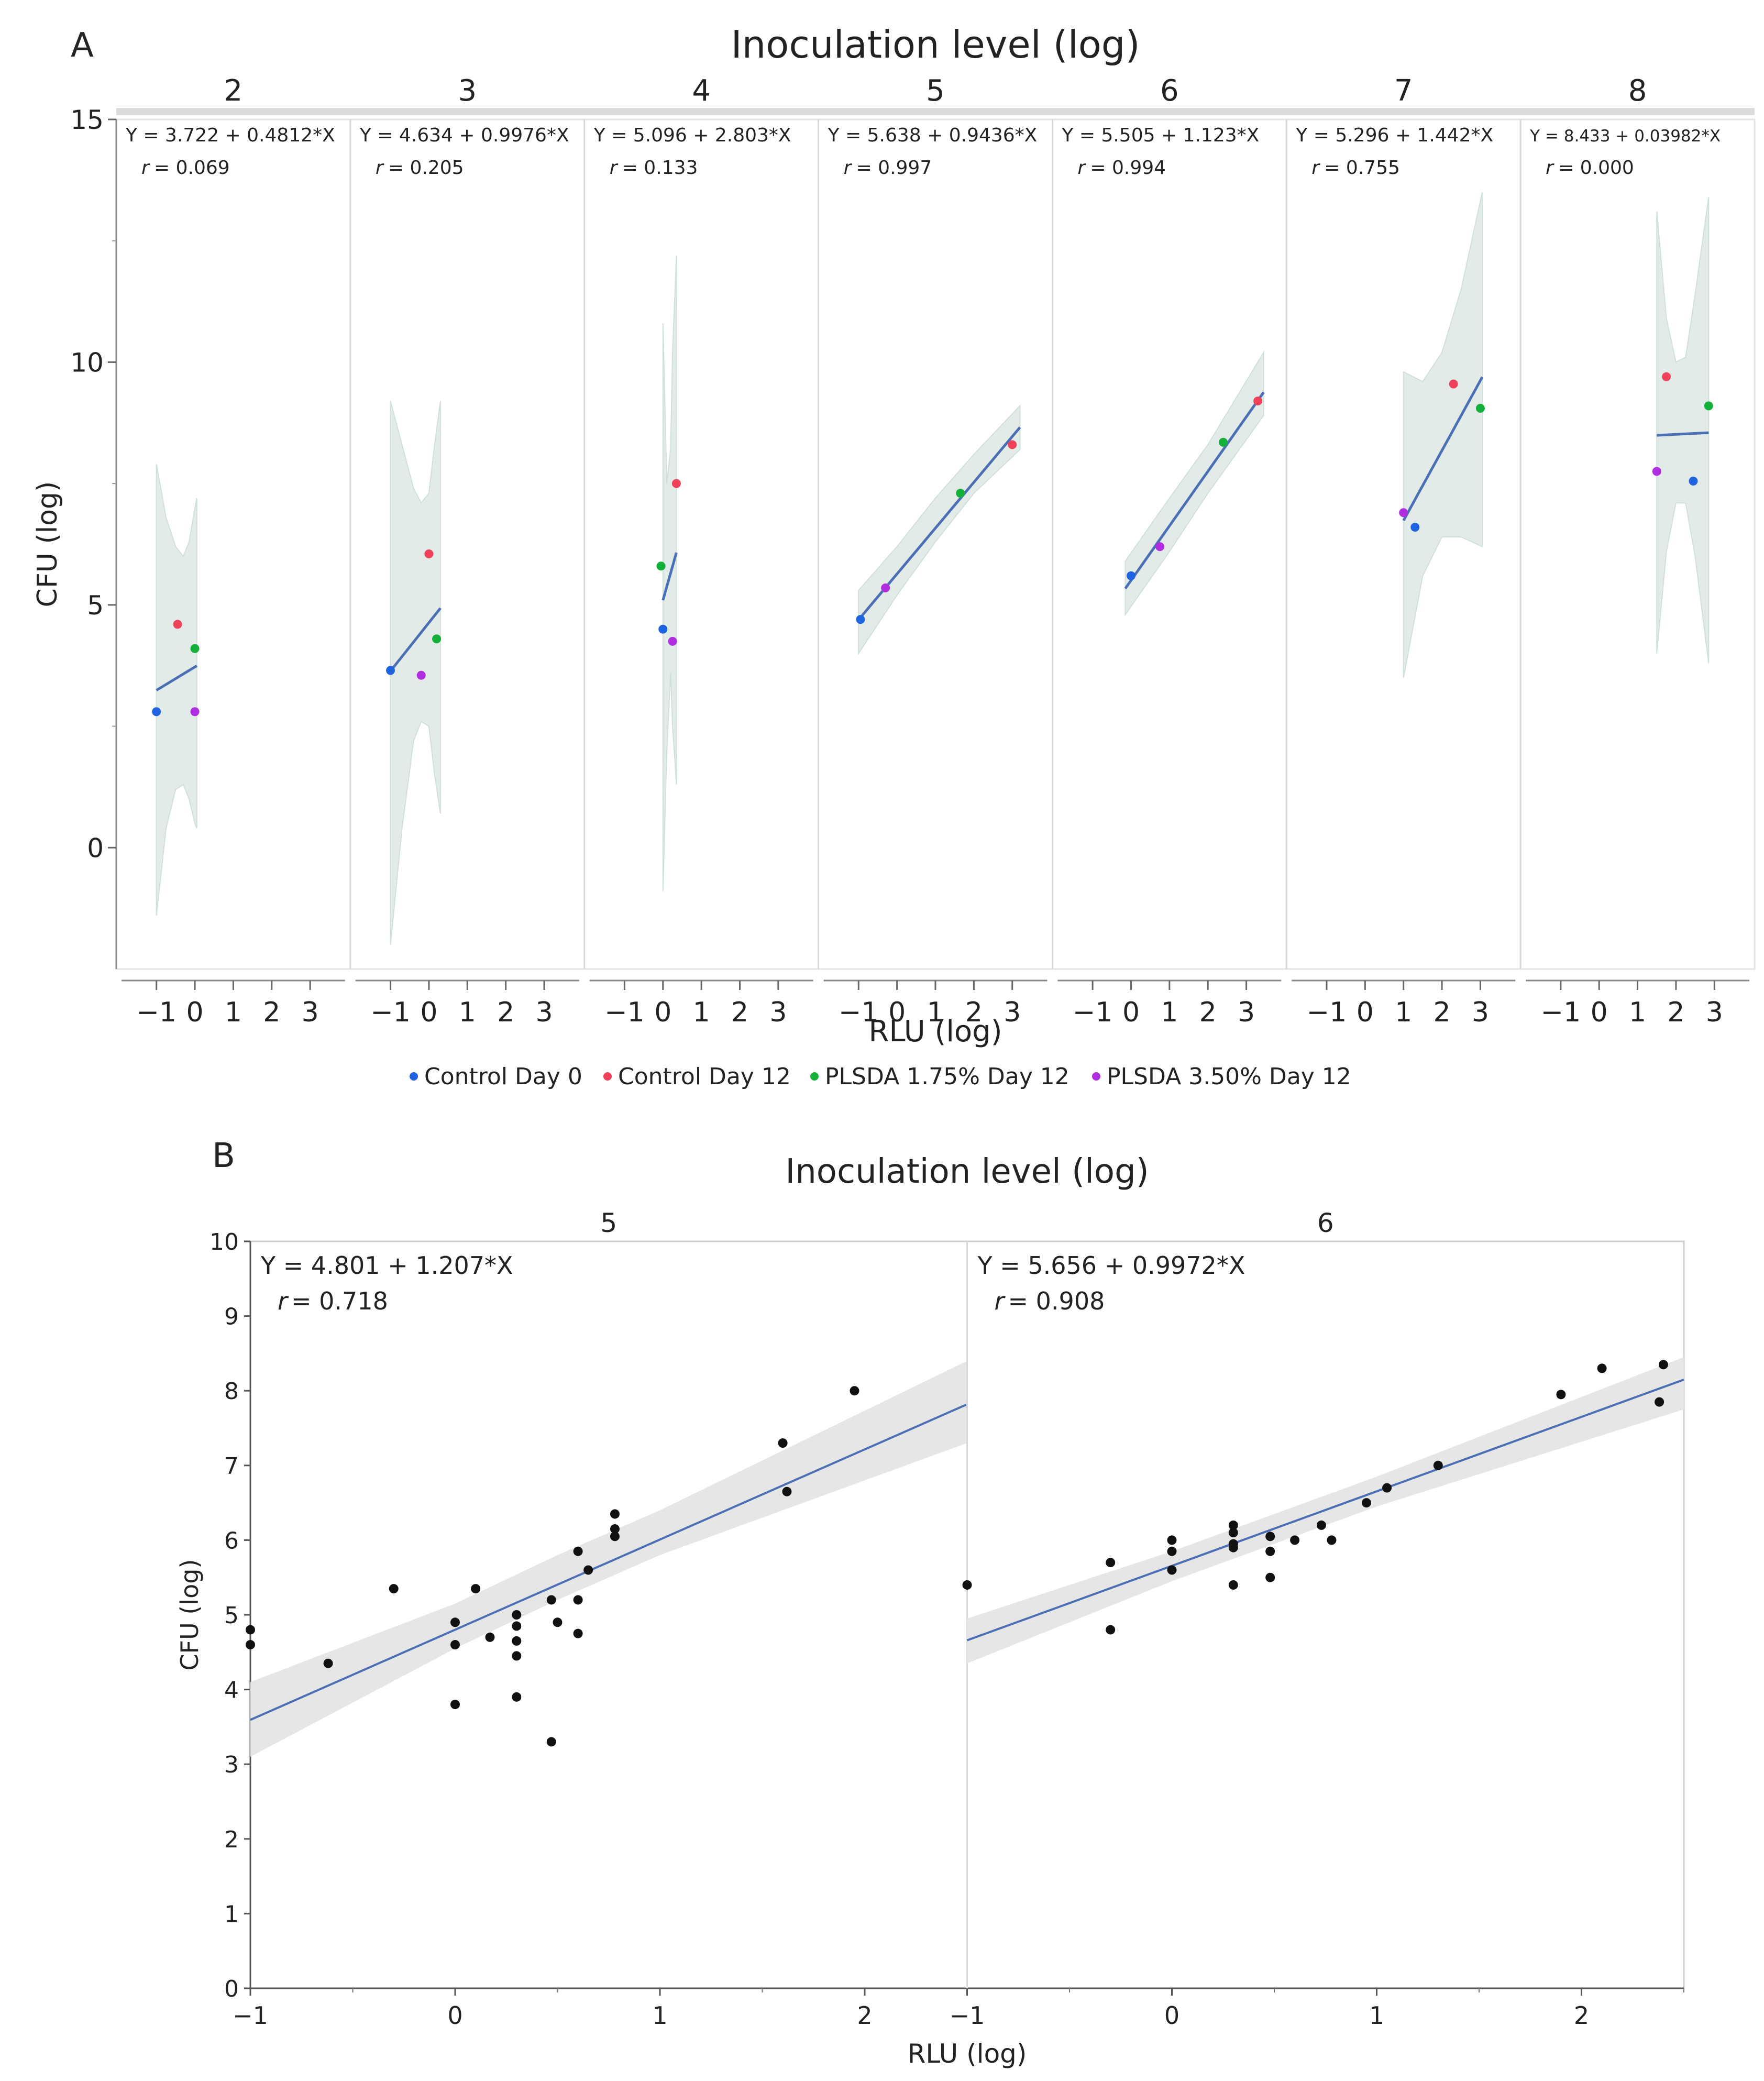 The height and width of the screenshot is (2081, 1764). What do you see at coordinates (1362, 168) in the screenshot?
I see `r-value: = 0.755` at bounding box center [1362, 168].